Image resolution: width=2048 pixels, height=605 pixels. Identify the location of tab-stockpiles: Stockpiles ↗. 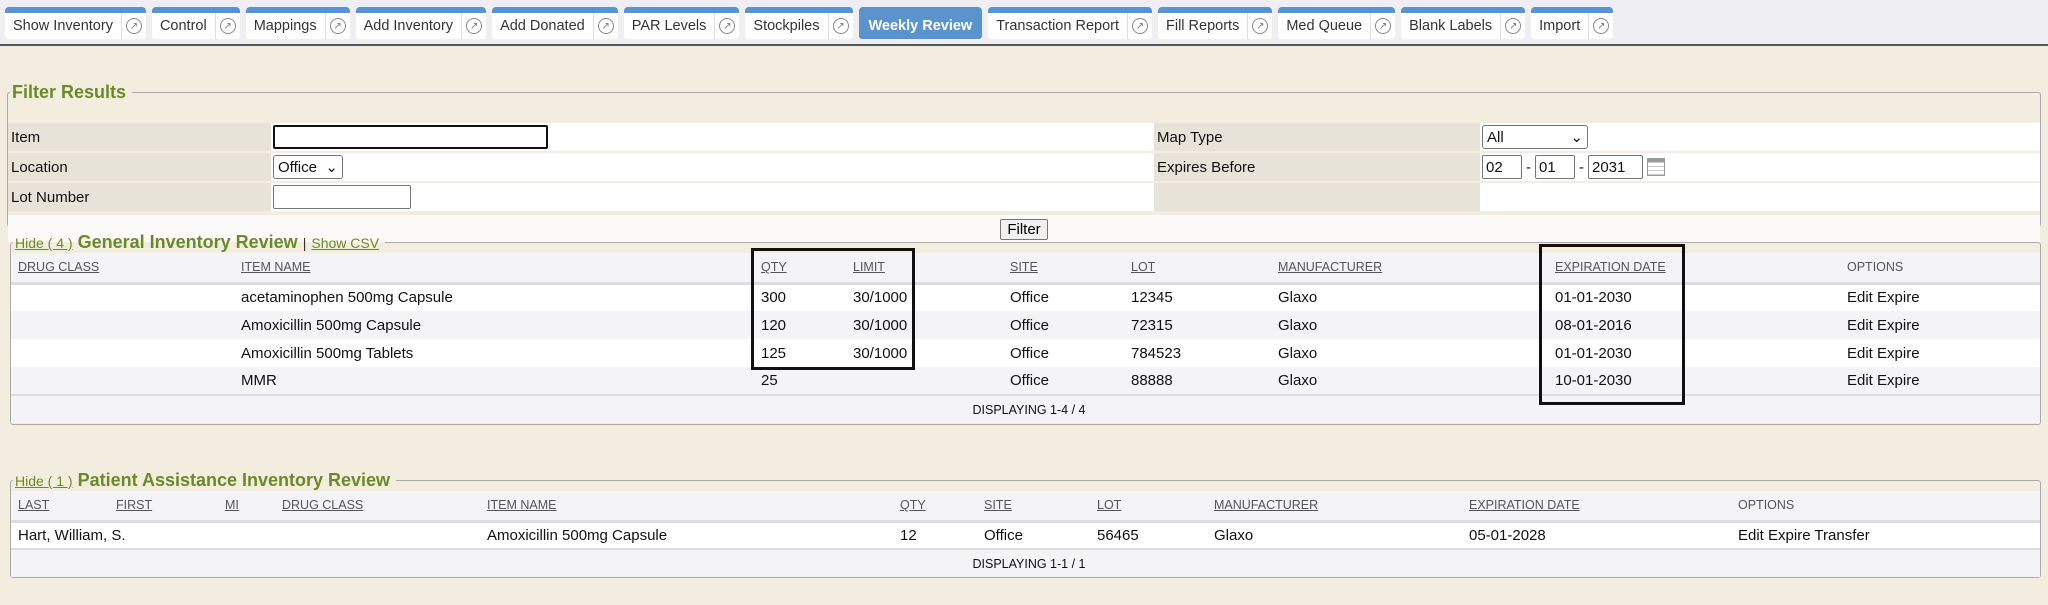
(799, 23).